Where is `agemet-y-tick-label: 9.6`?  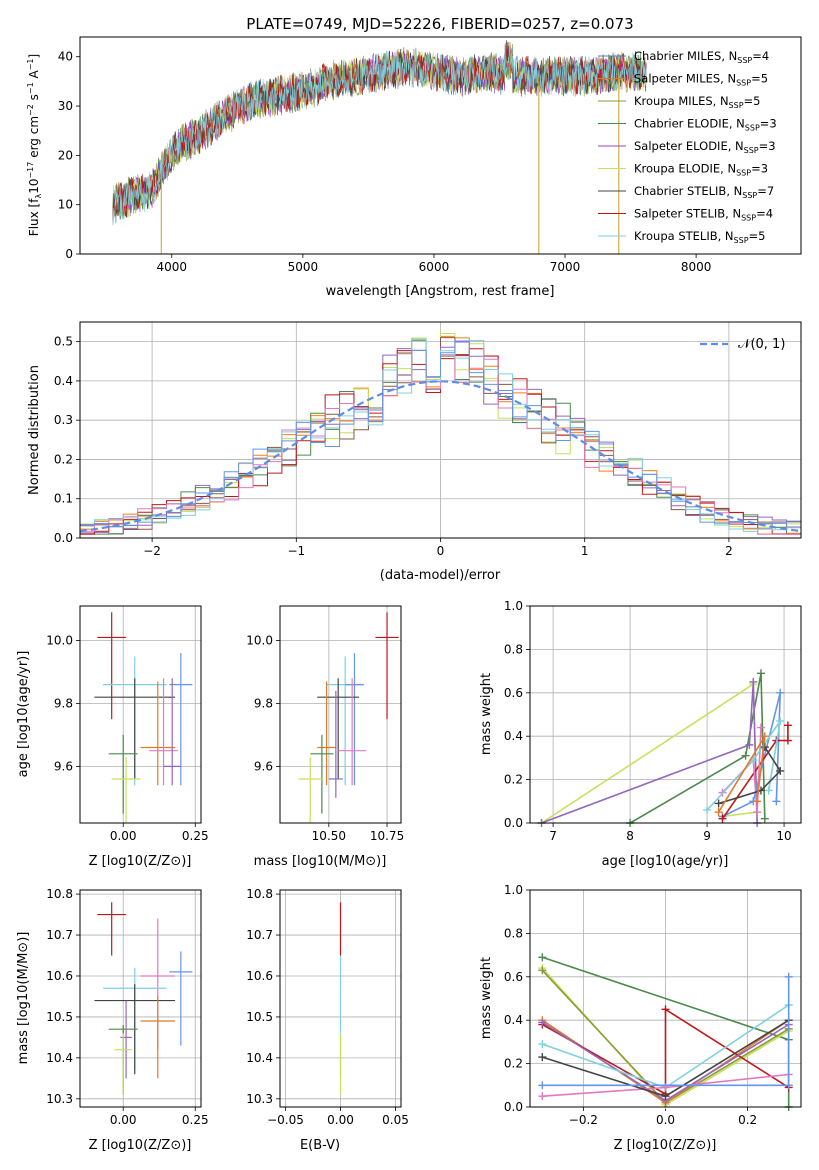
agemet-y-tick-label: 9.6 is located at coordinates (63, 766).